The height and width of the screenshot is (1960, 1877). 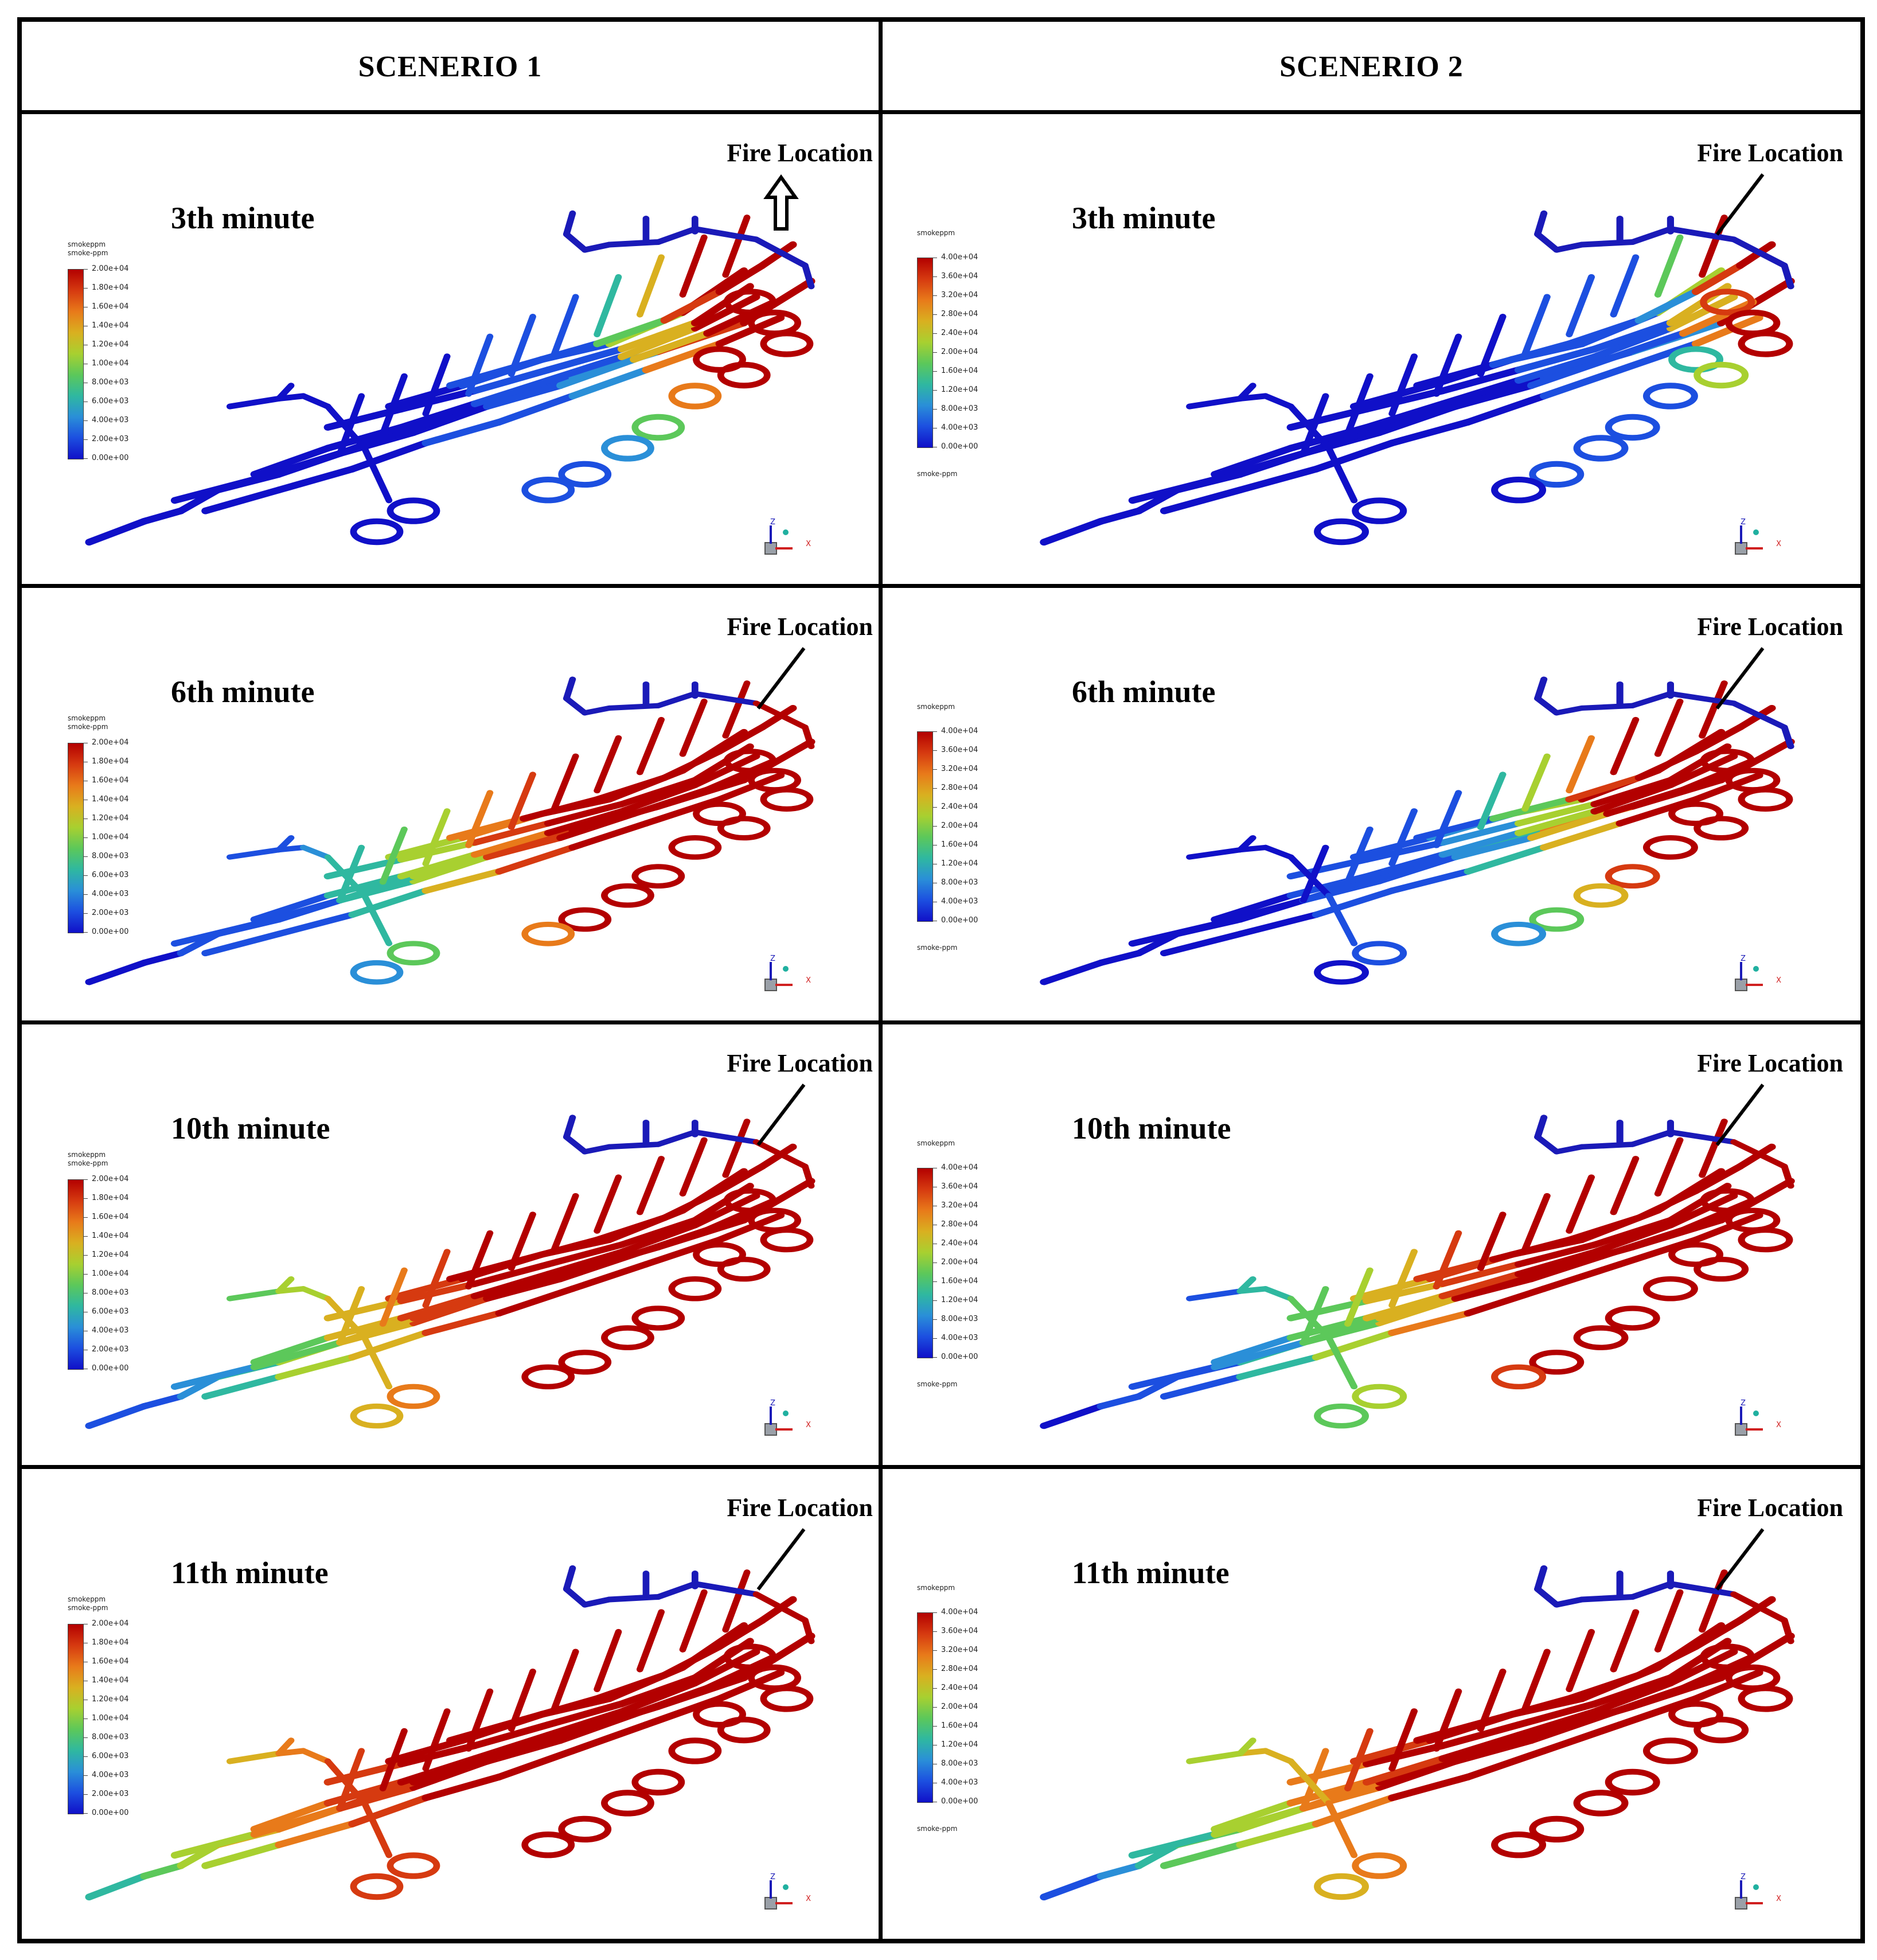 What do you see at coordinates (959, 1281) in the screenshot?
I see `legend-tick-label: 1.60e+04` at bounding box center [959, 1281].